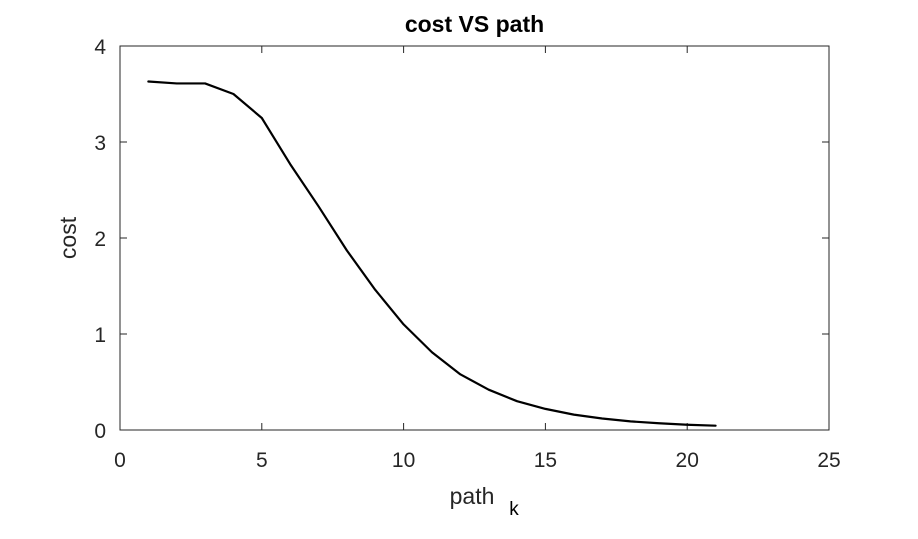  Describe the element at coordinates (262, 460) in the screenshot. I see `x-tick-label: 5` at that location.